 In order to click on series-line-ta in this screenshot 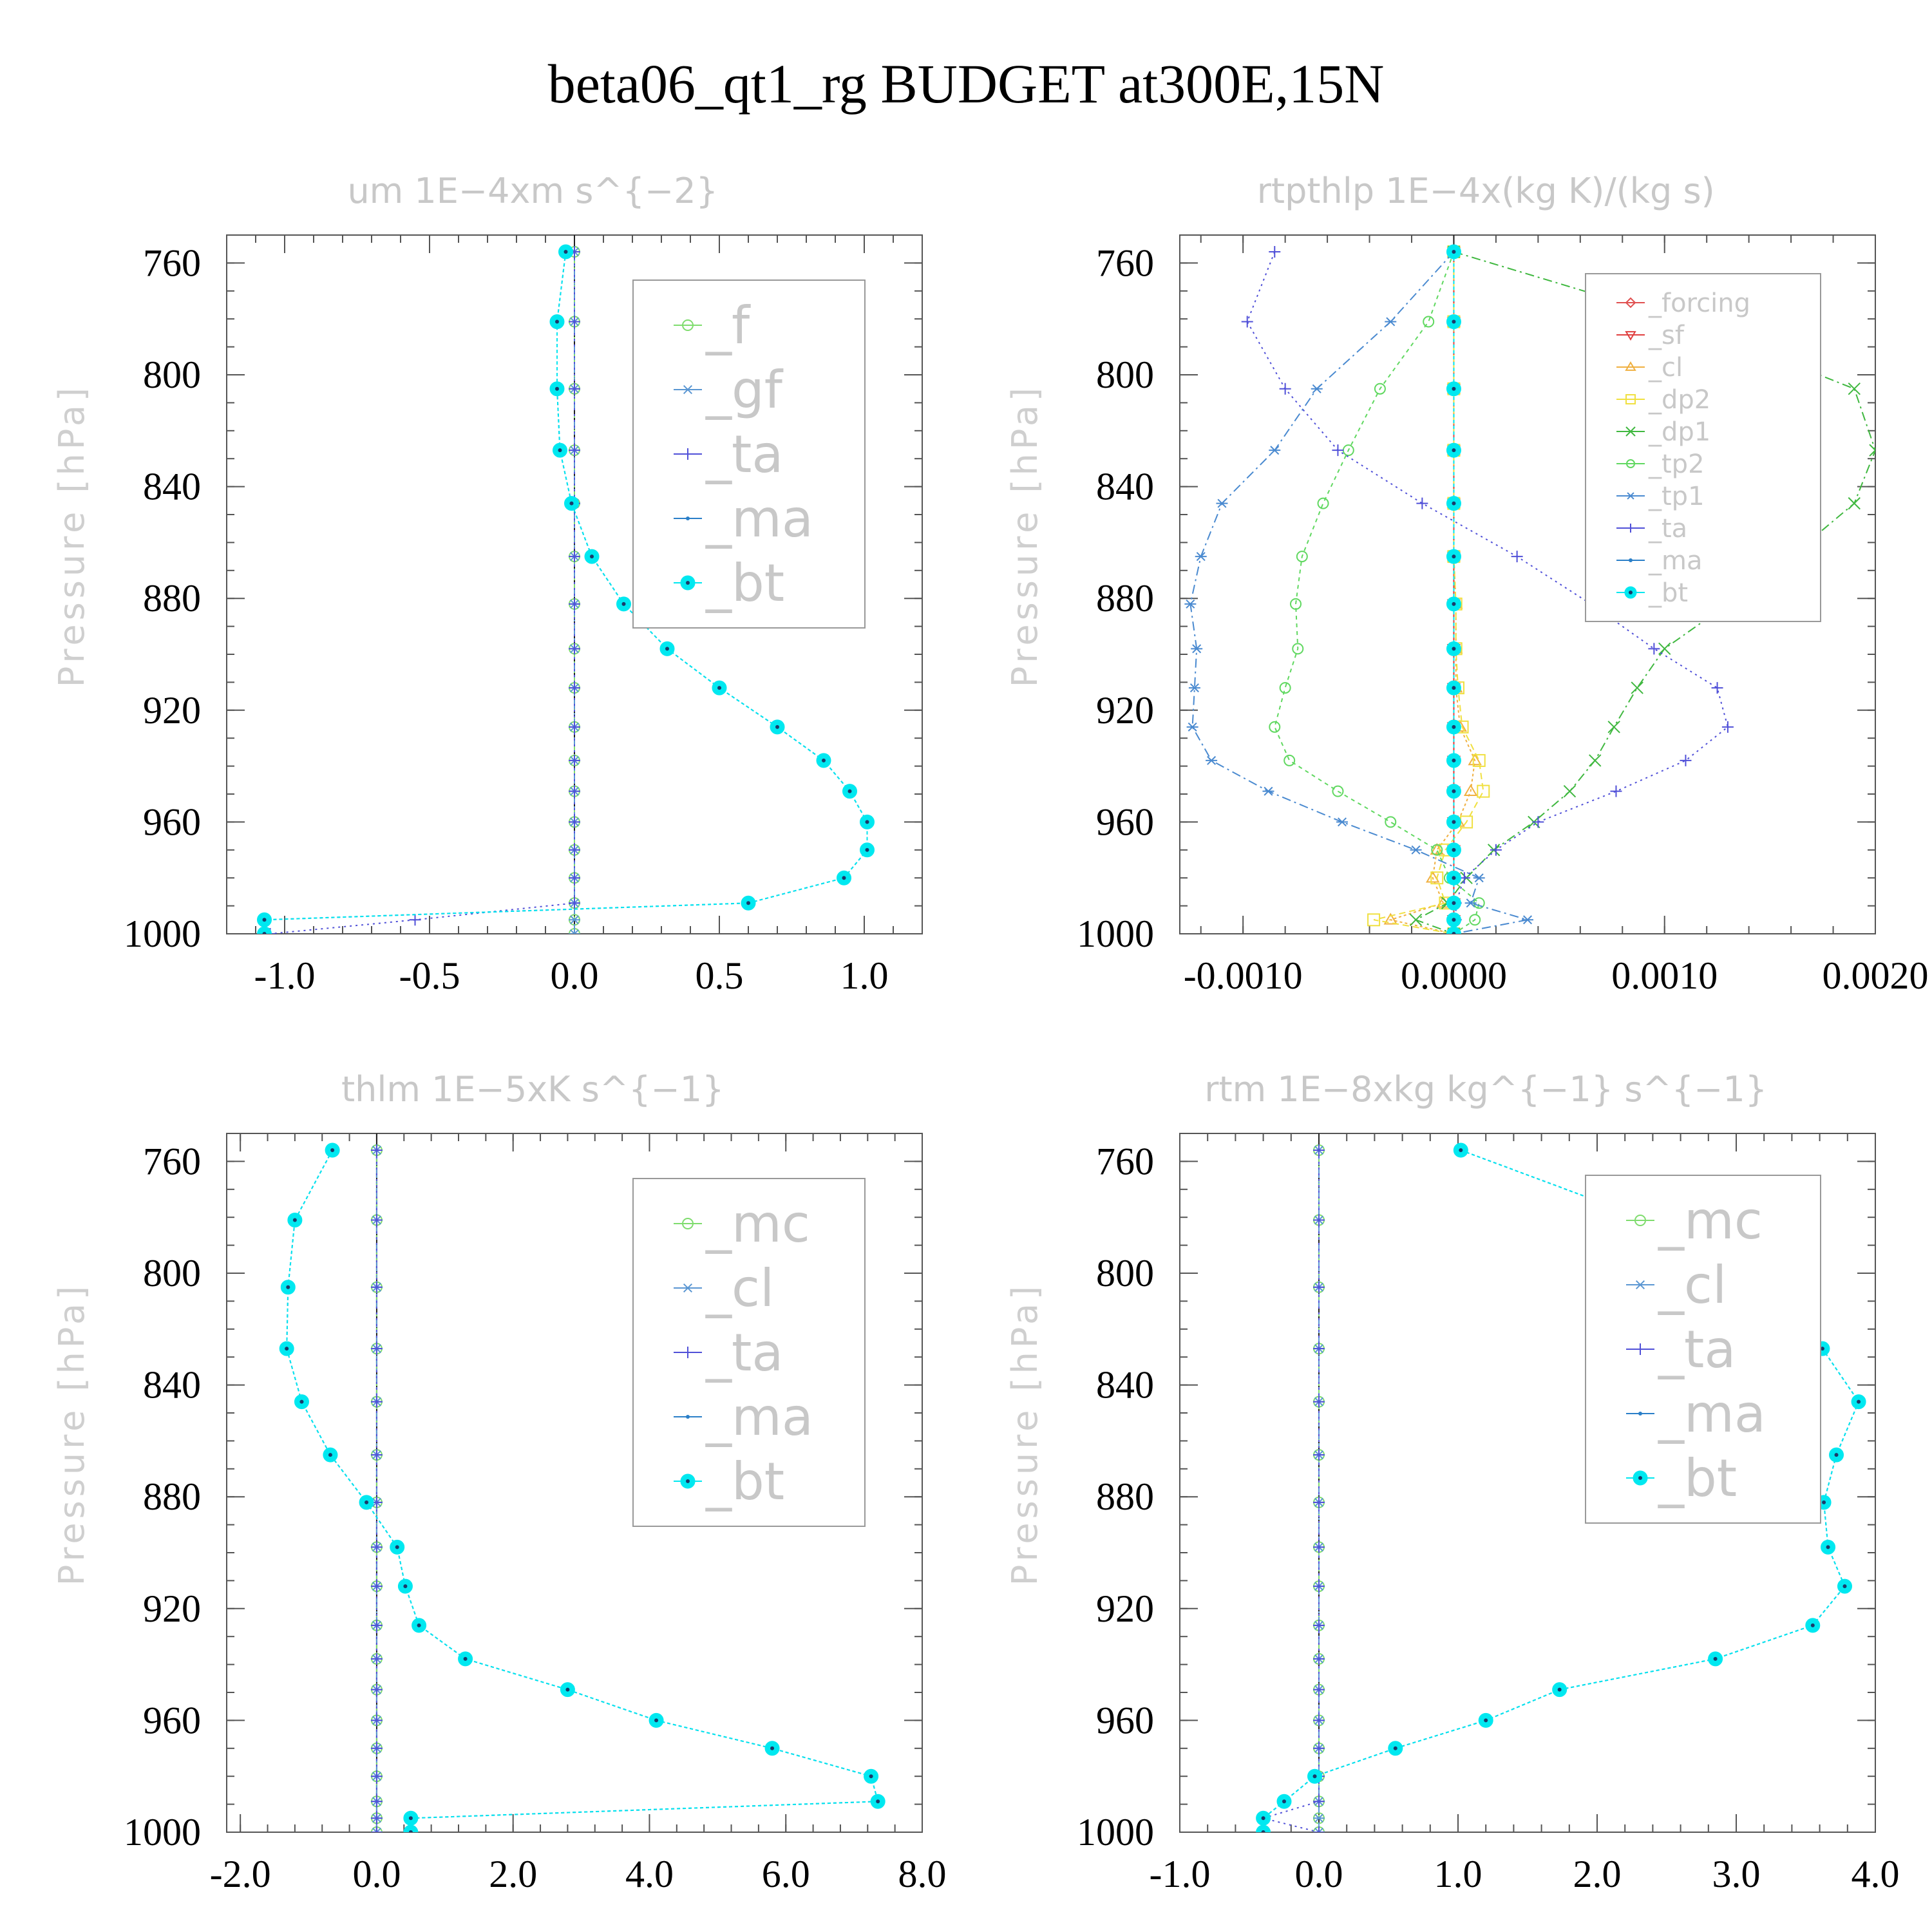, I will do `click(1487, 592)`.